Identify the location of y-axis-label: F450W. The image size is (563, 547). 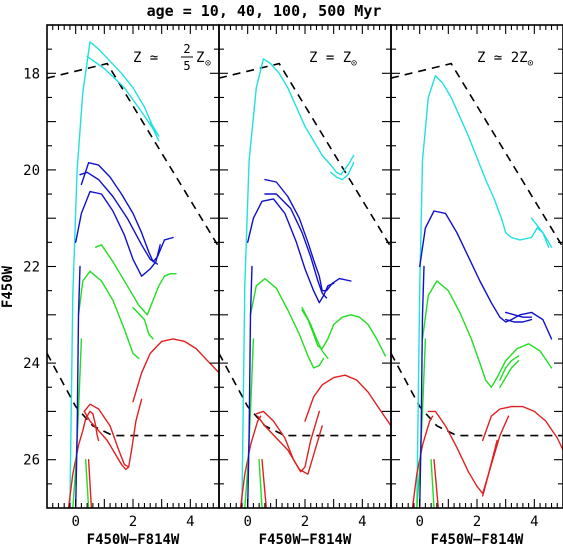
(8, 286).